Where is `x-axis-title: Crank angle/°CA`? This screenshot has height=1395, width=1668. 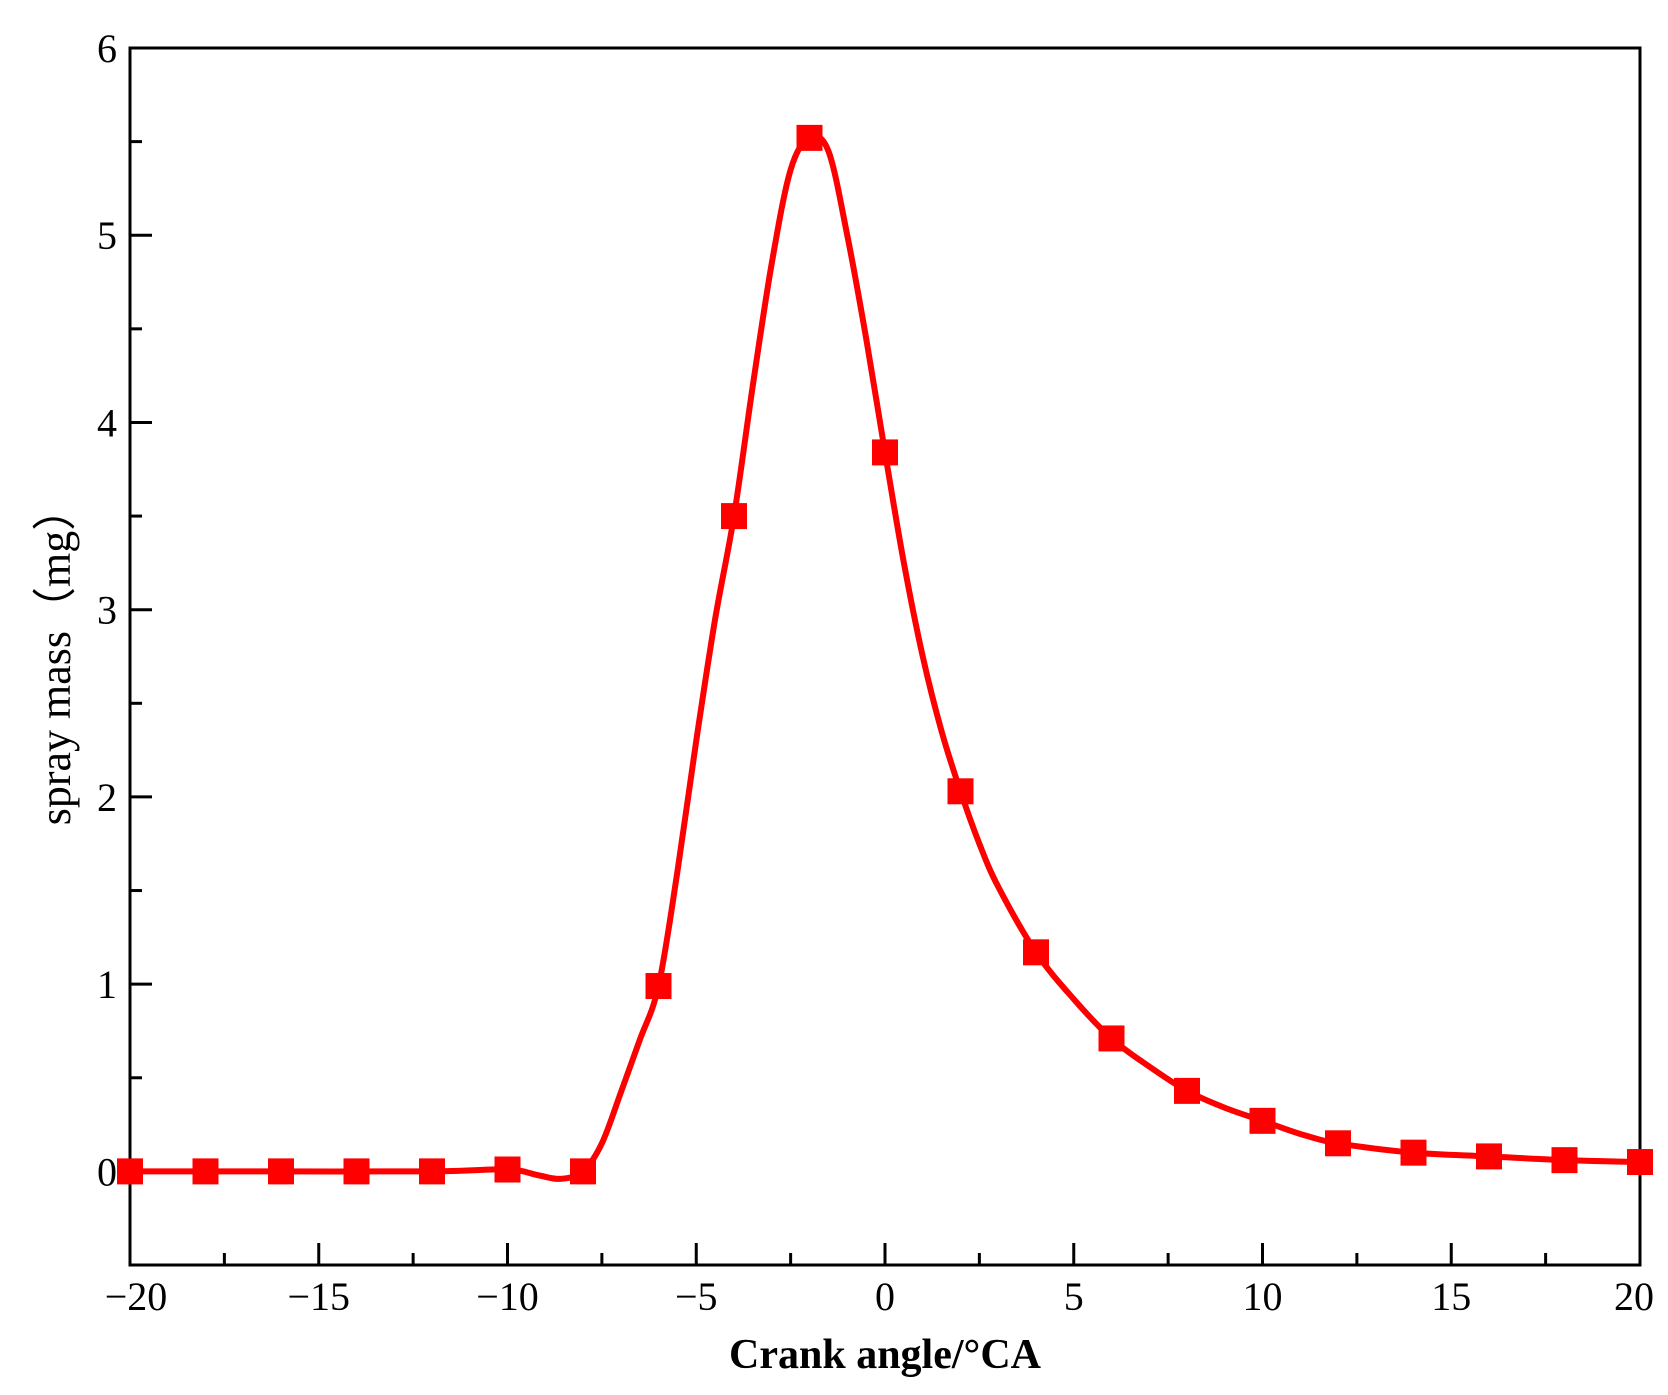
x-axis-title: Crank angle/°CA is located at coordinates (885, 1355).